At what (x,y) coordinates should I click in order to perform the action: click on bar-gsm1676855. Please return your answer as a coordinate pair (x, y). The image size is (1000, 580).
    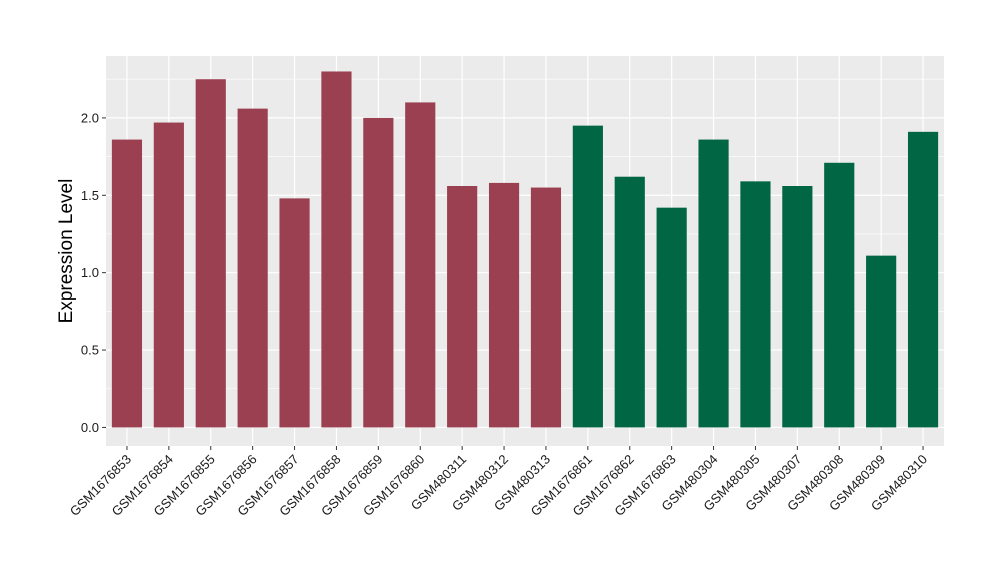
    Looking at the image, I should click on (210, 253).